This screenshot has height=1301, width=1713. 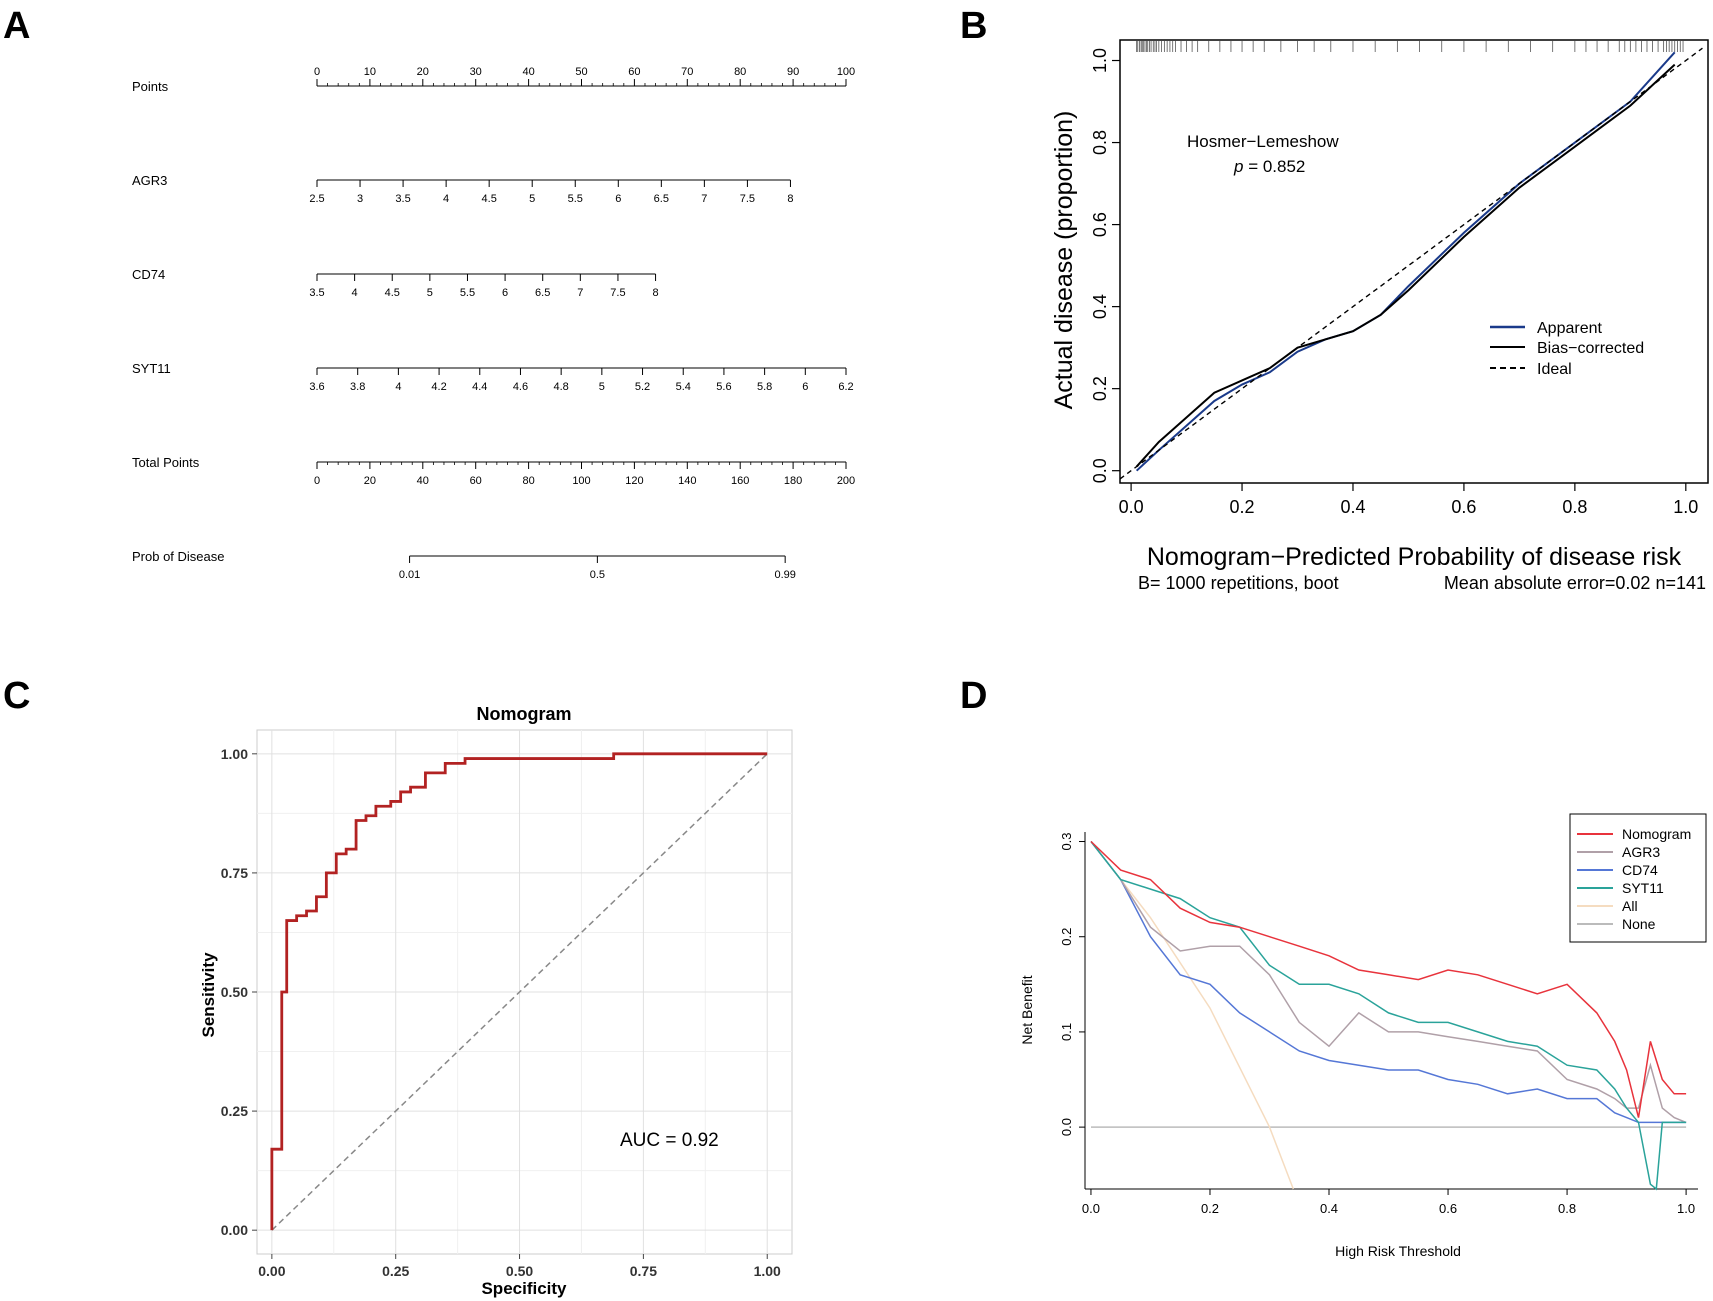 I want to click on nomogram-tick-label: 7.5, so click(x=747, y=199).